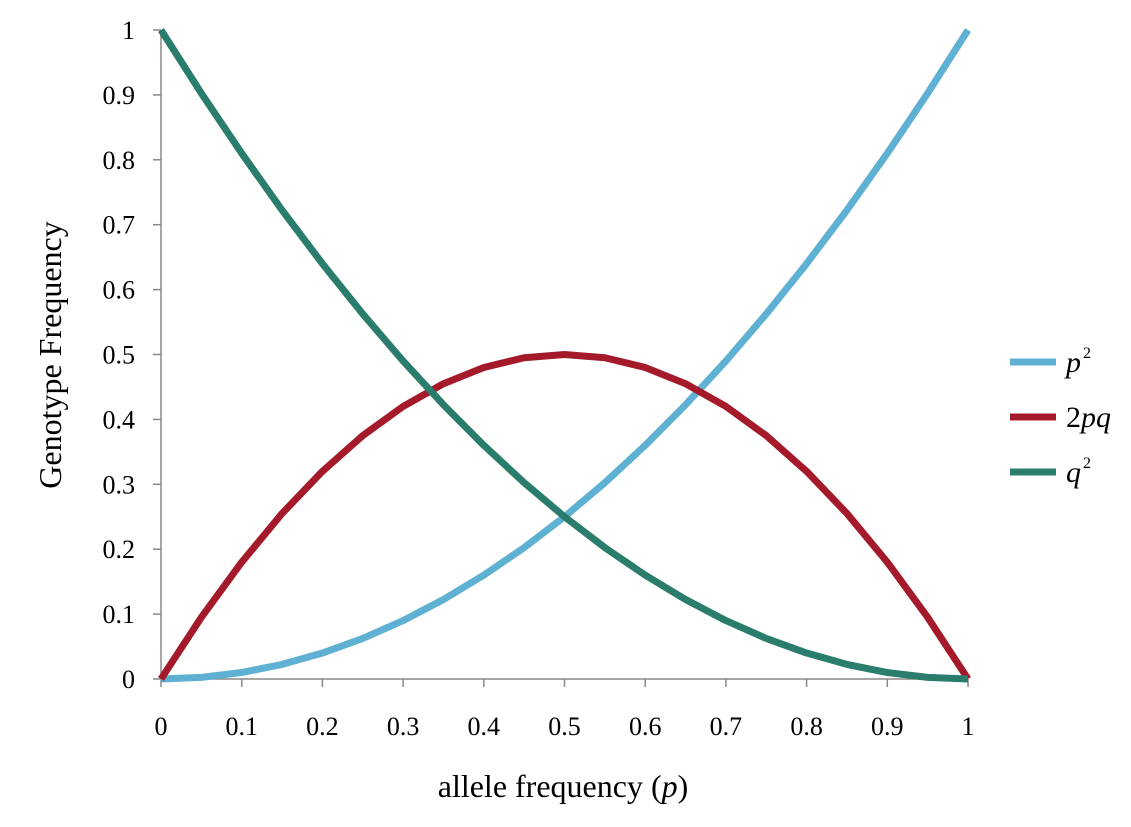 The width and height of the screenshot is (1131, 827). What do you see at coordinates (119, 419) in the screenshot?
I see `y-tick-label: 0.4` at bounding box center [119, 419].